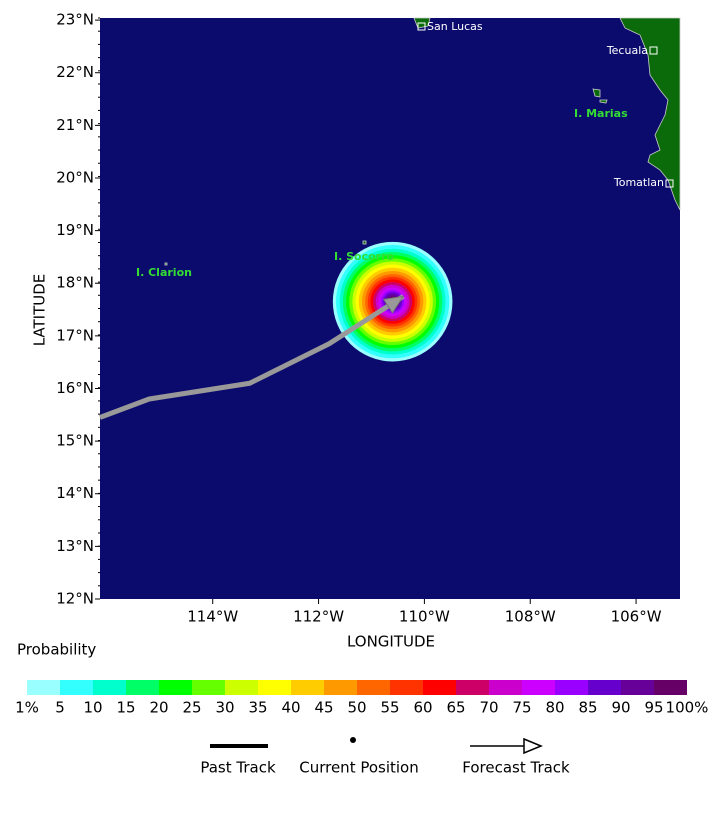  I want to click on colorbar-label: 90, so click(620, 708).